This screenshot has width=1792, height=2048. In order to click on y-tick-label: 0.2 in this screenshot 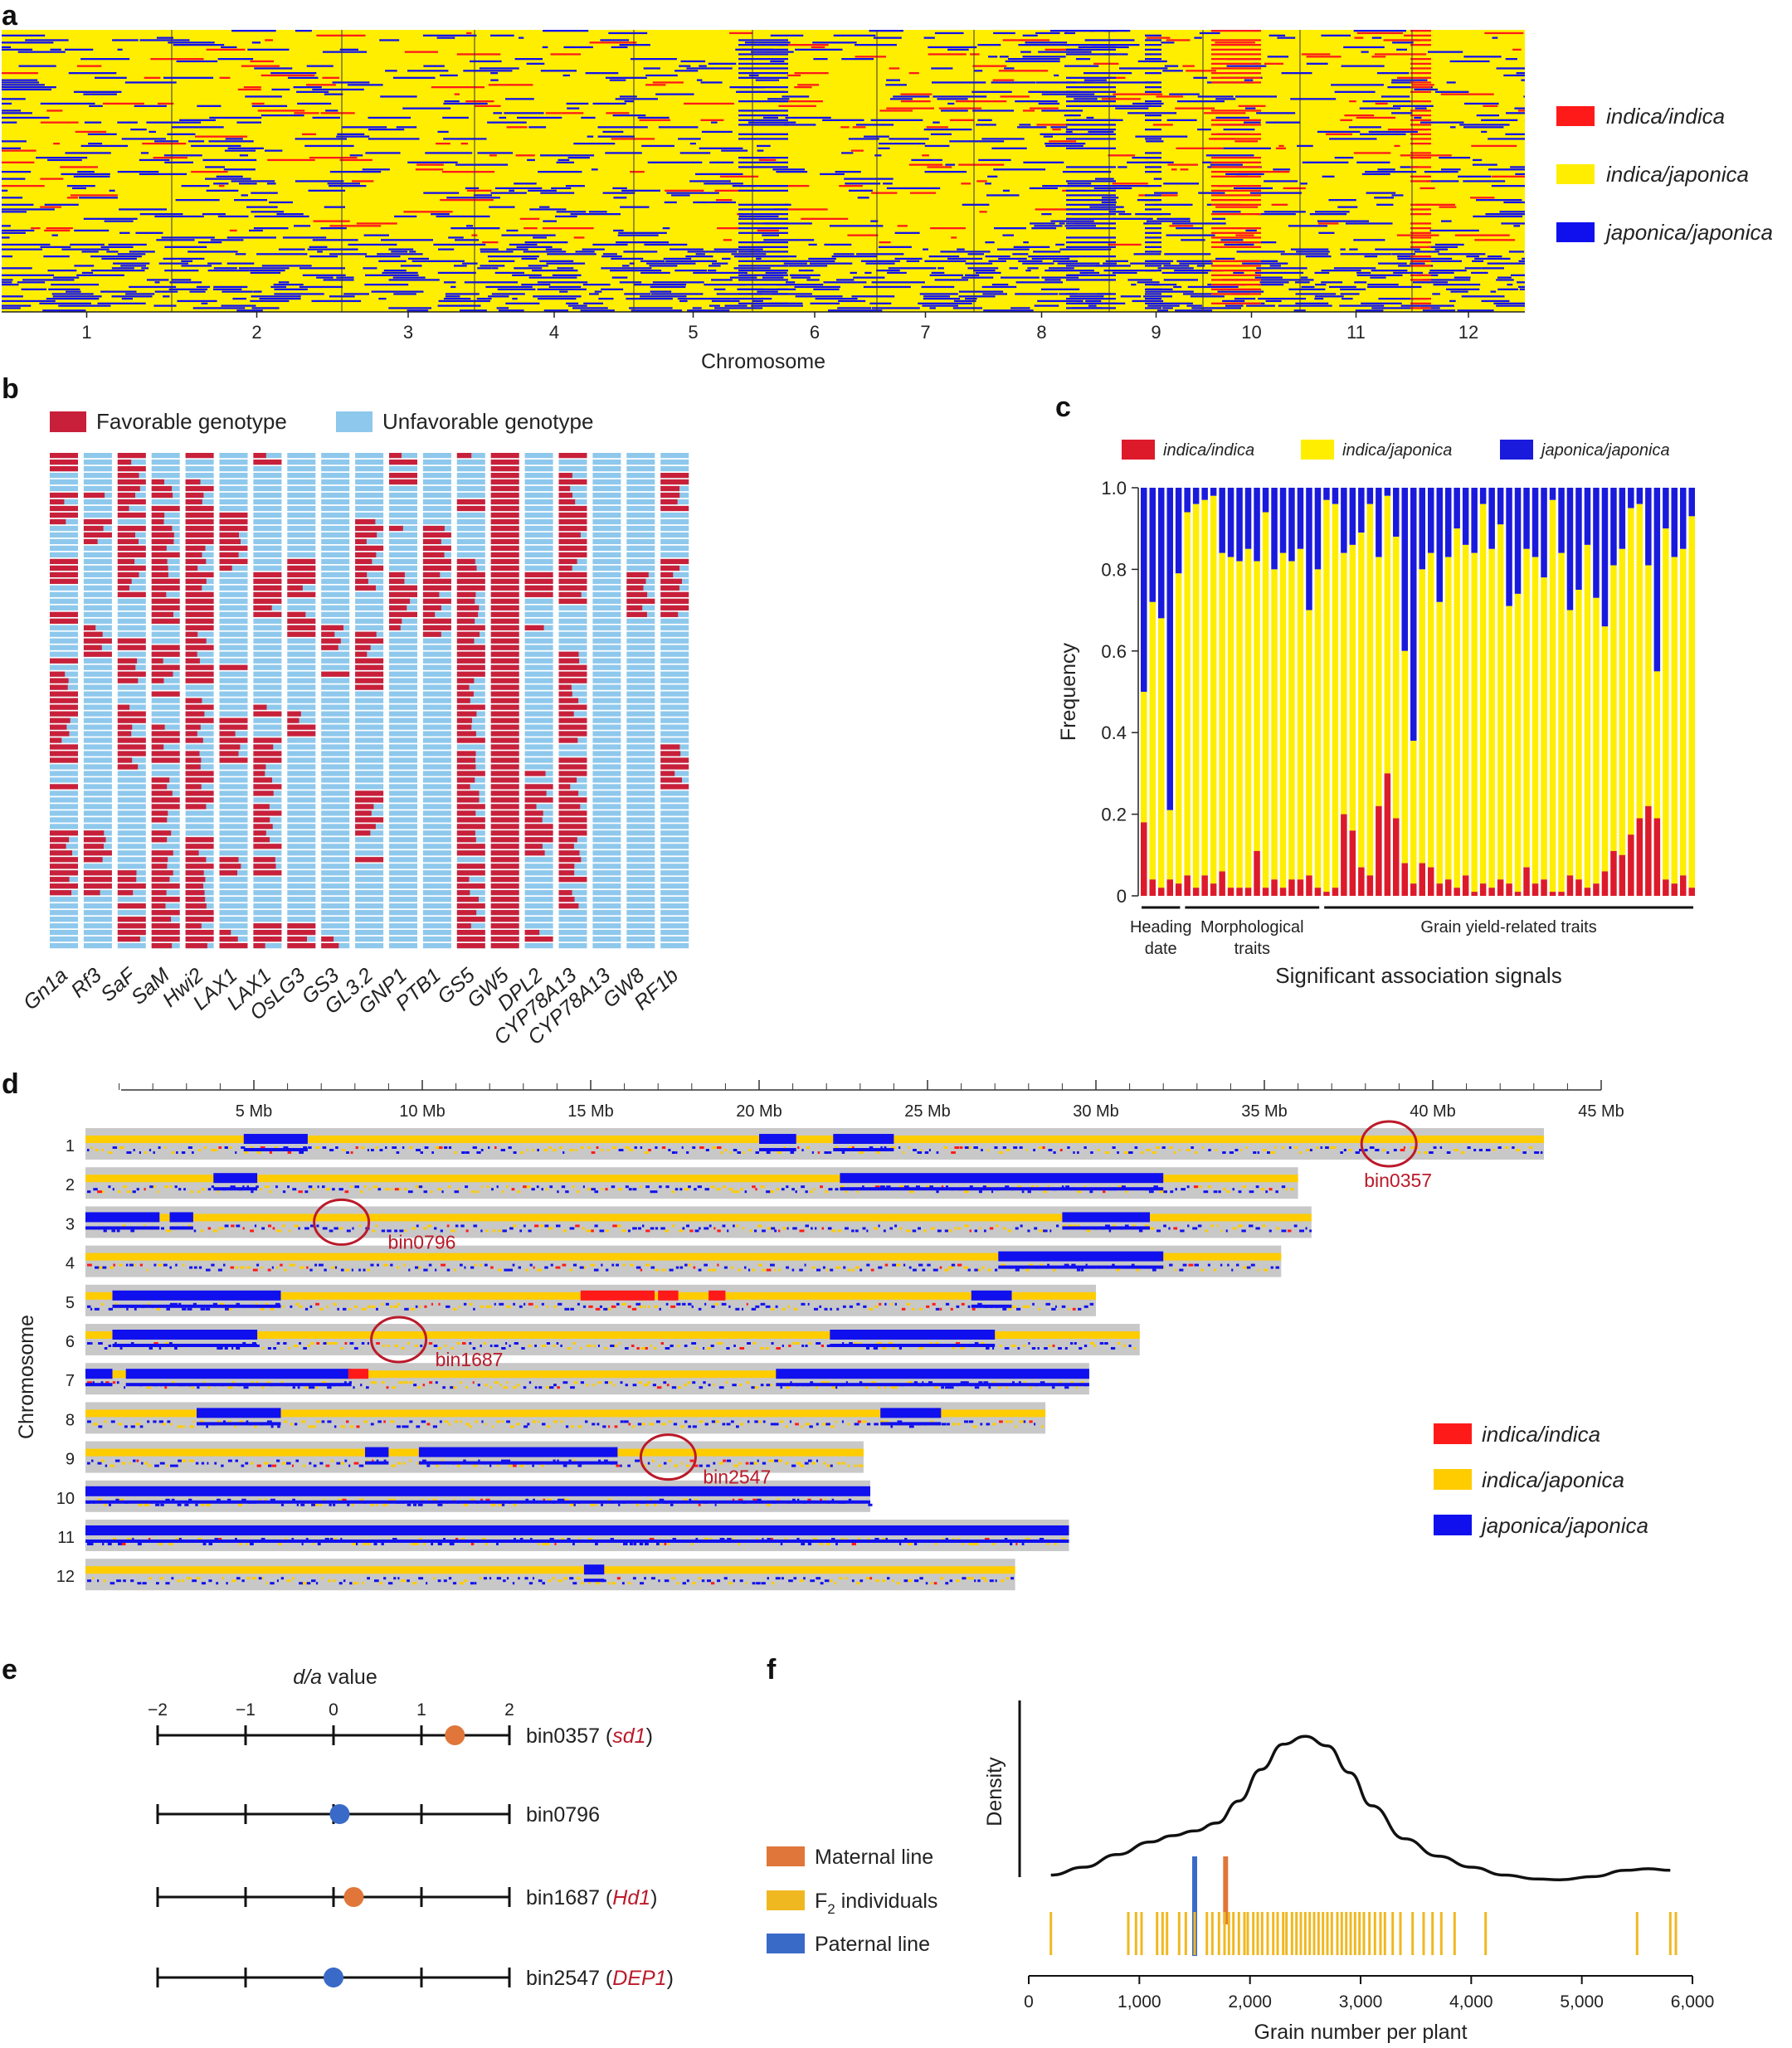, I will do `click(1114, 815)`.